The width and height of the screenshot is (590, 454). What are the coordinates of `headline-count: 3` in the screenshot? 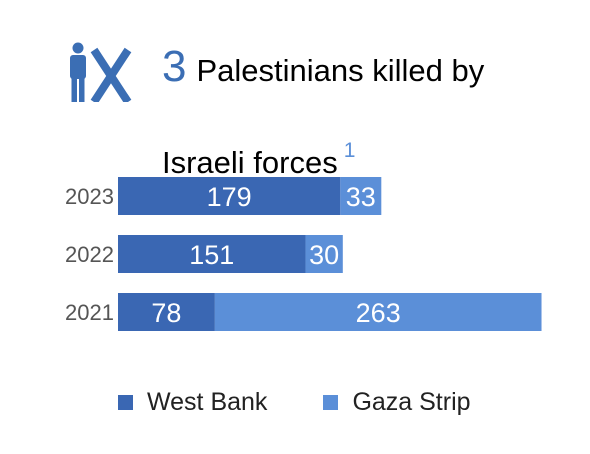 It's located at (174, 66).